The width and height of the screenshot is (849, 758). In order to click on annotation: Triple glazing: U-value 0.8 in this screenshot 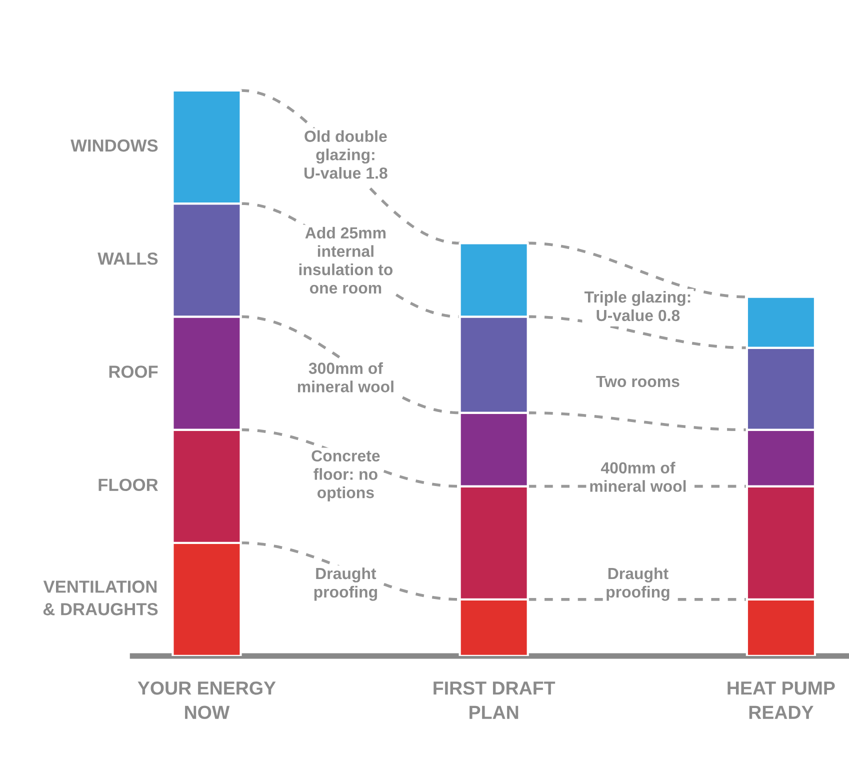, I will do `click(637, 306)`.